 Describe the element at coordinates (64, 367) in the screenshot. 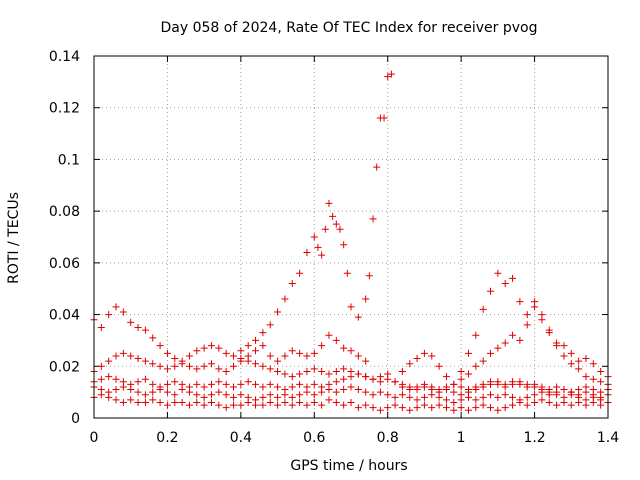

I see `y-tick-label: 0.02` at that location.